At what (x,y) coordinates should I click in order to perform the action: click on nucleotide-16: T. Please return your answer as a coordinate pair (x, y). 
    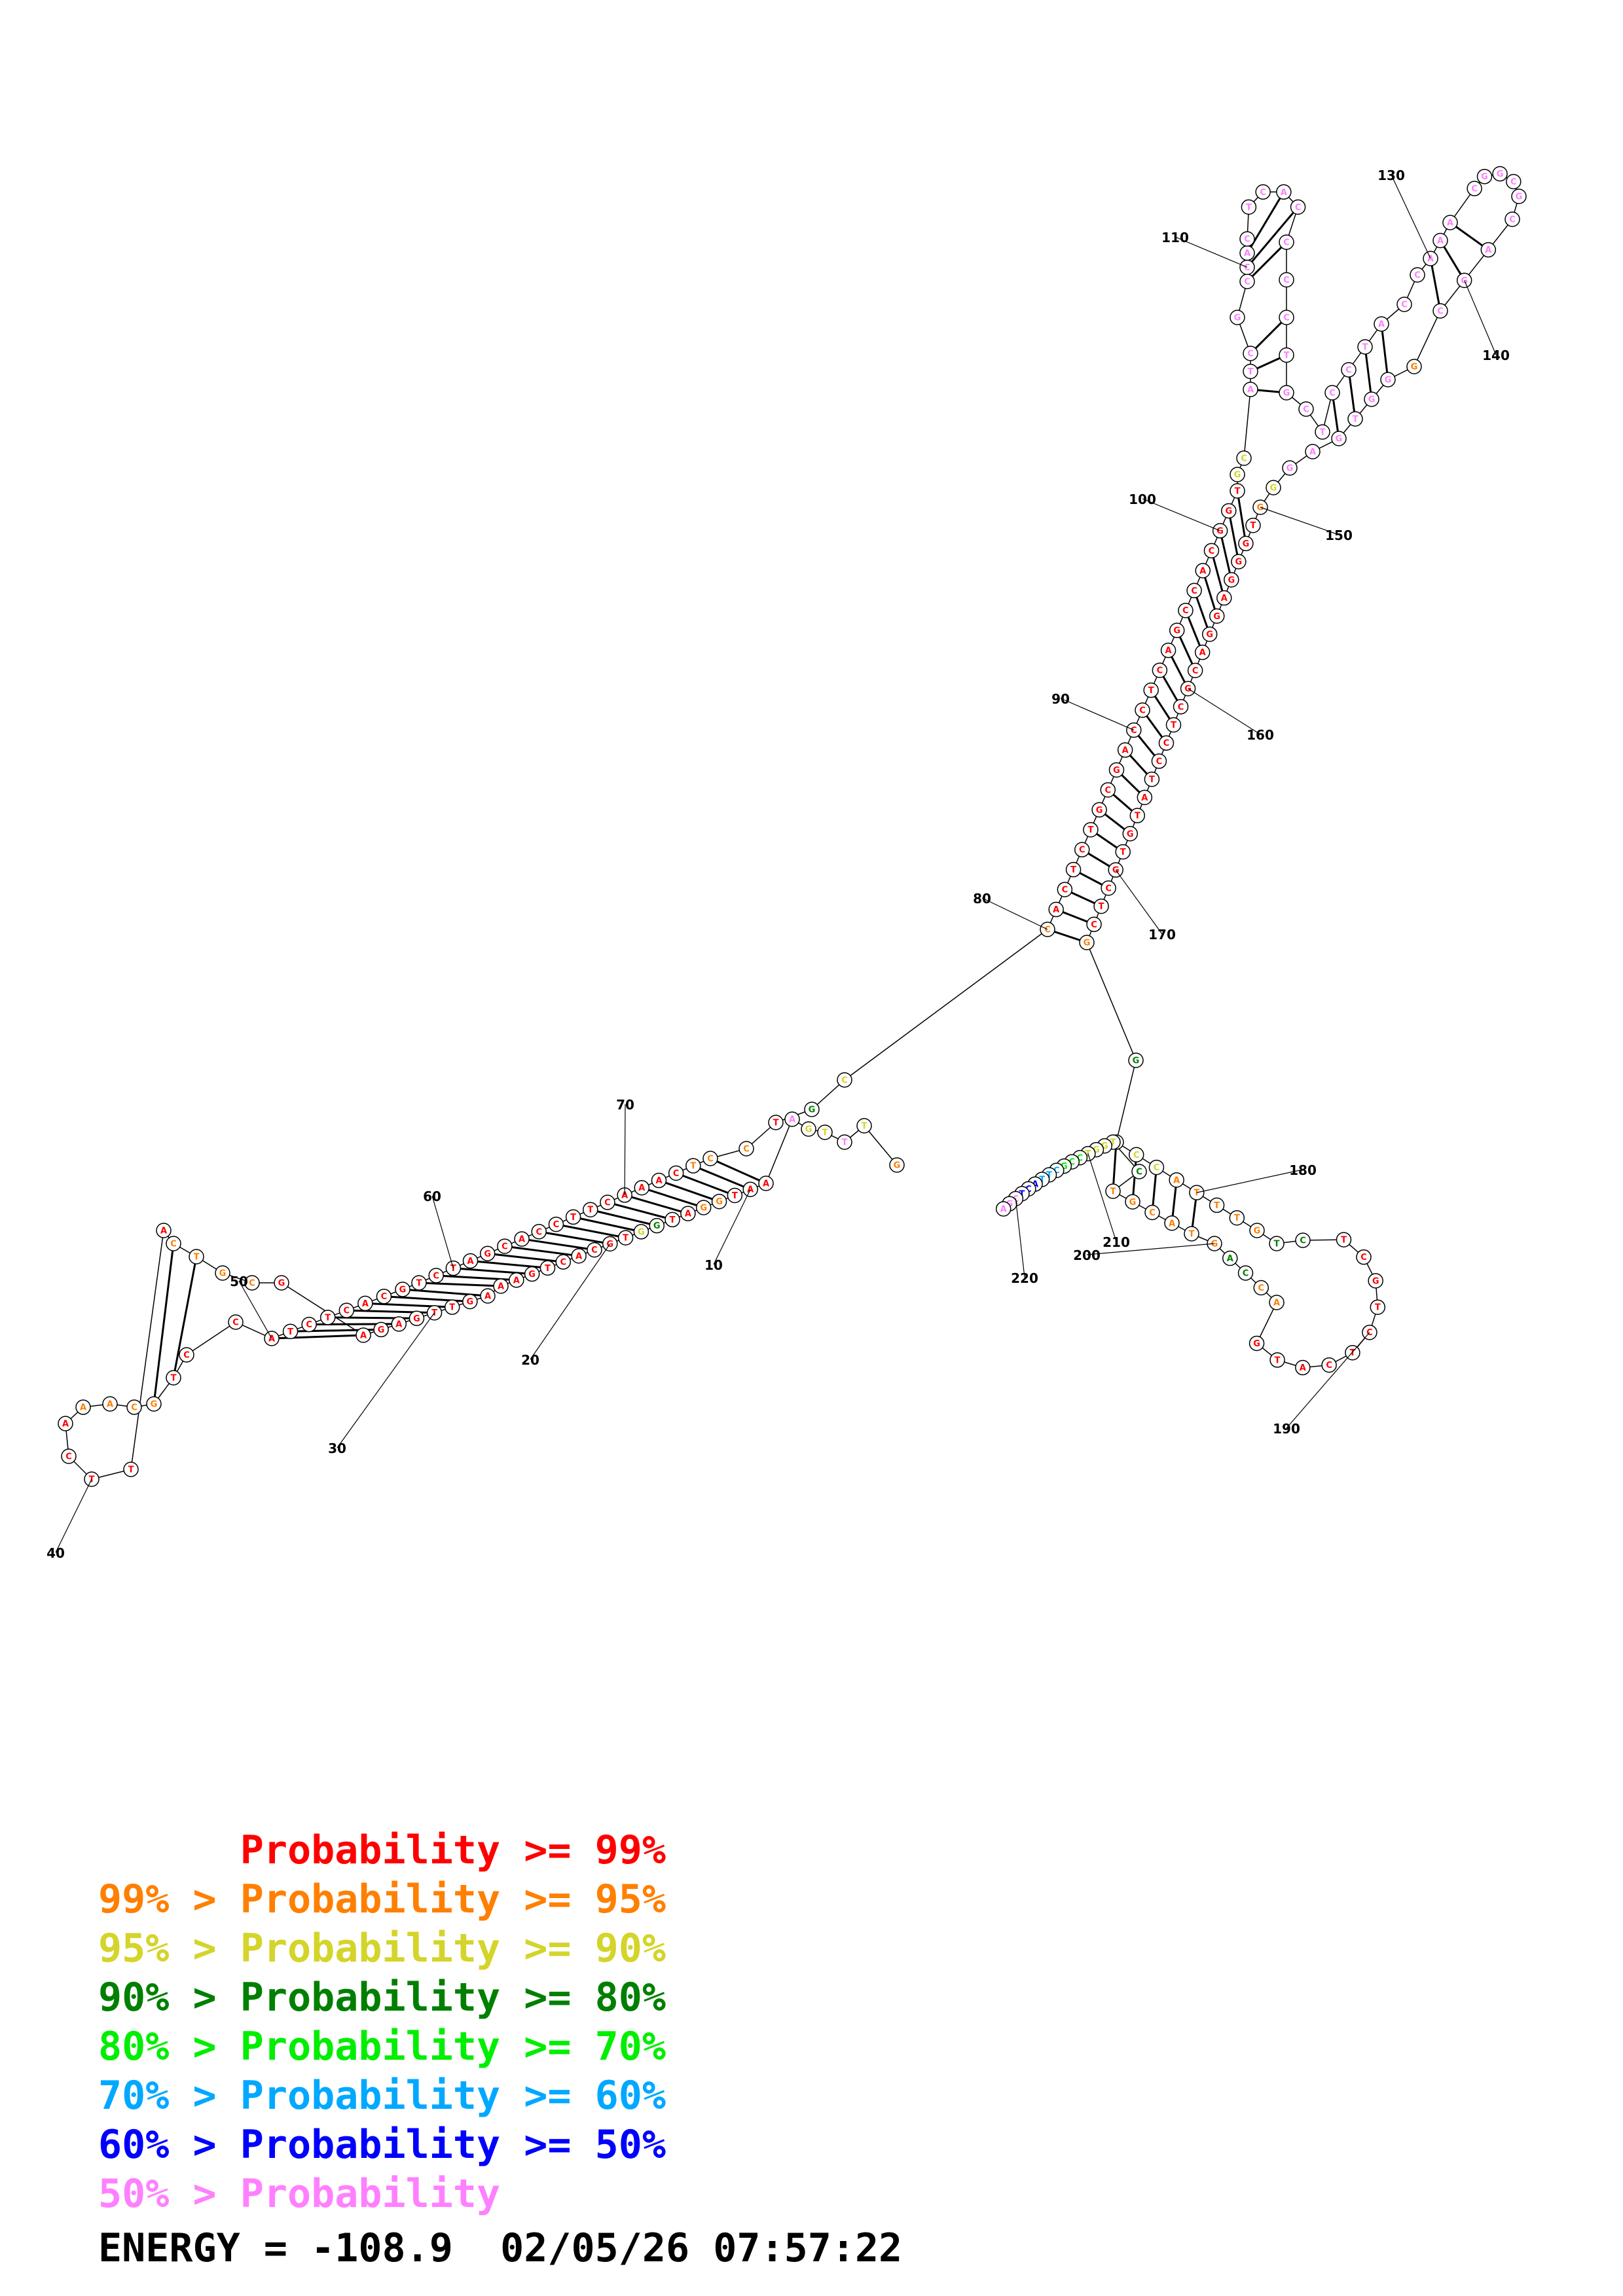
    Looking at the image, I should click on (625, 1238).